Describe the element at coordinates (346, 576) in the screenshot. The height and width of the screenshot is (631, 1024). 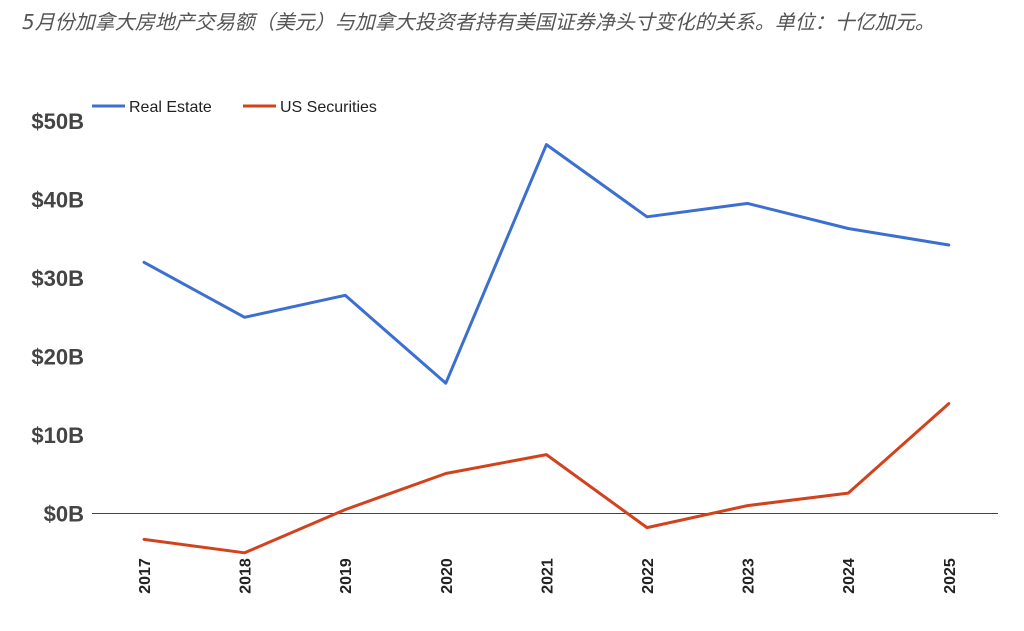
I see `x-tick-label: 2019` at that location.